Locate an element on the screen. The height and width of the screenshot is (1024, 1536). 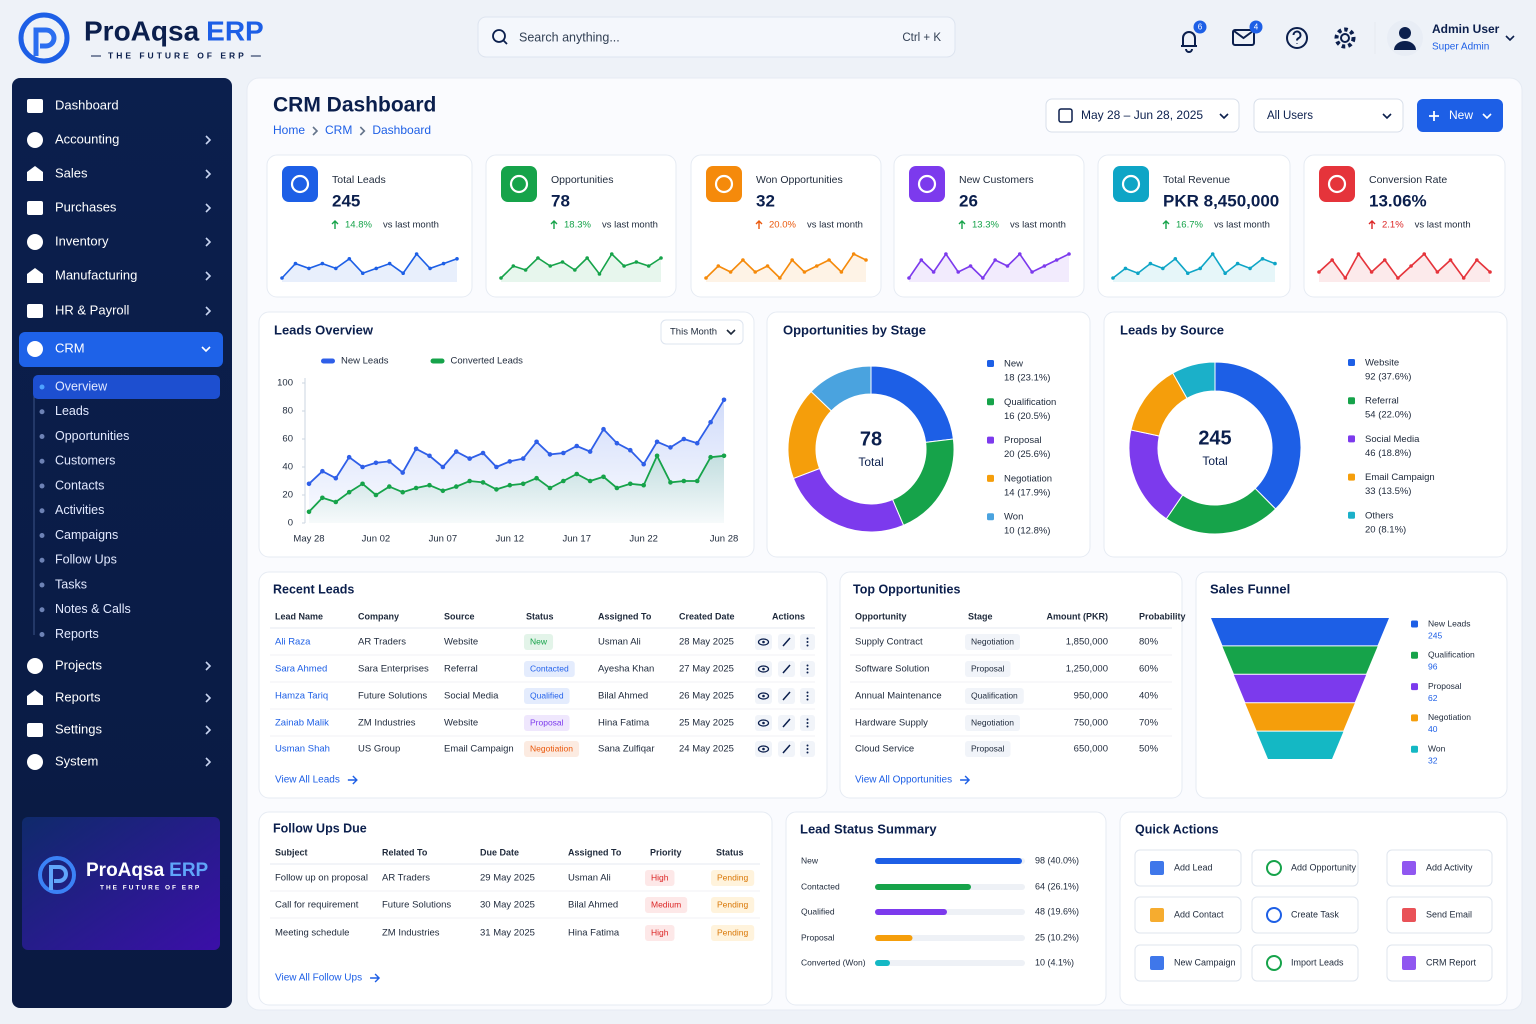
nav-item: Dashboard is located at coordinates (87, 104).